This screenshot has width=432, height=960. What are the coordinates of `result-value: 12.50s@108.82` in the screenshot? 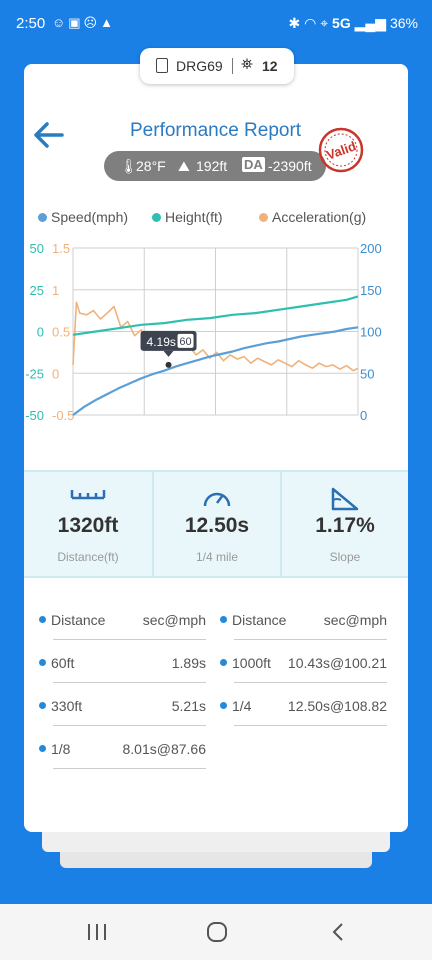 It's located at (337, 706).